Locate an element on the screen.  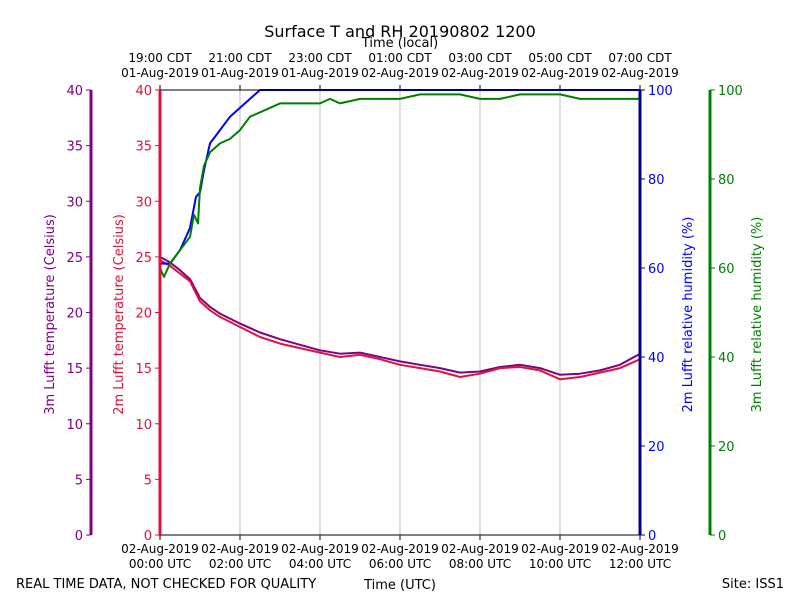
x-tick-label-bottom-time: 02:00 UTC is located at coordinates (240, 564).